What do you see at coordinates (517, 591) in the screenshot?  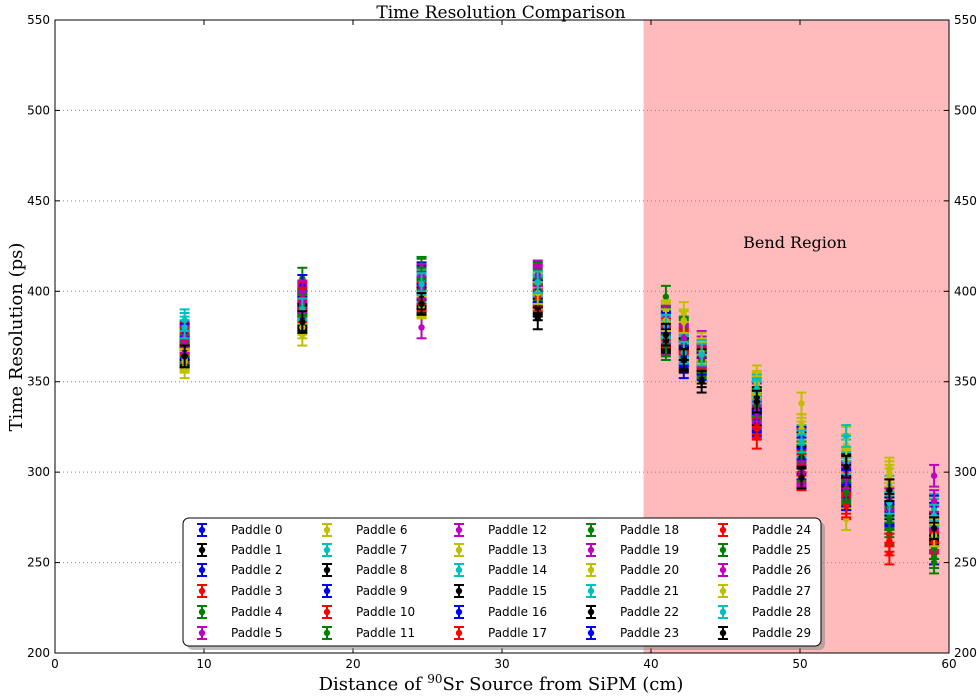 I see `legend-label: Paddle 15` at bounding box center [517, 591].